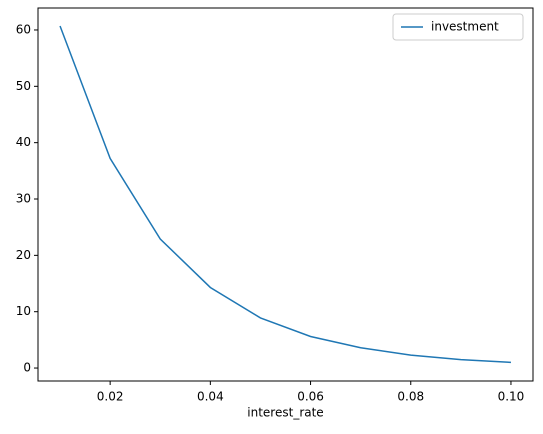 This screenshot has height=434, width=543. Describe the element at coordinates (465, 27) in the screenshot. I see `legend-label: investment` at that location.